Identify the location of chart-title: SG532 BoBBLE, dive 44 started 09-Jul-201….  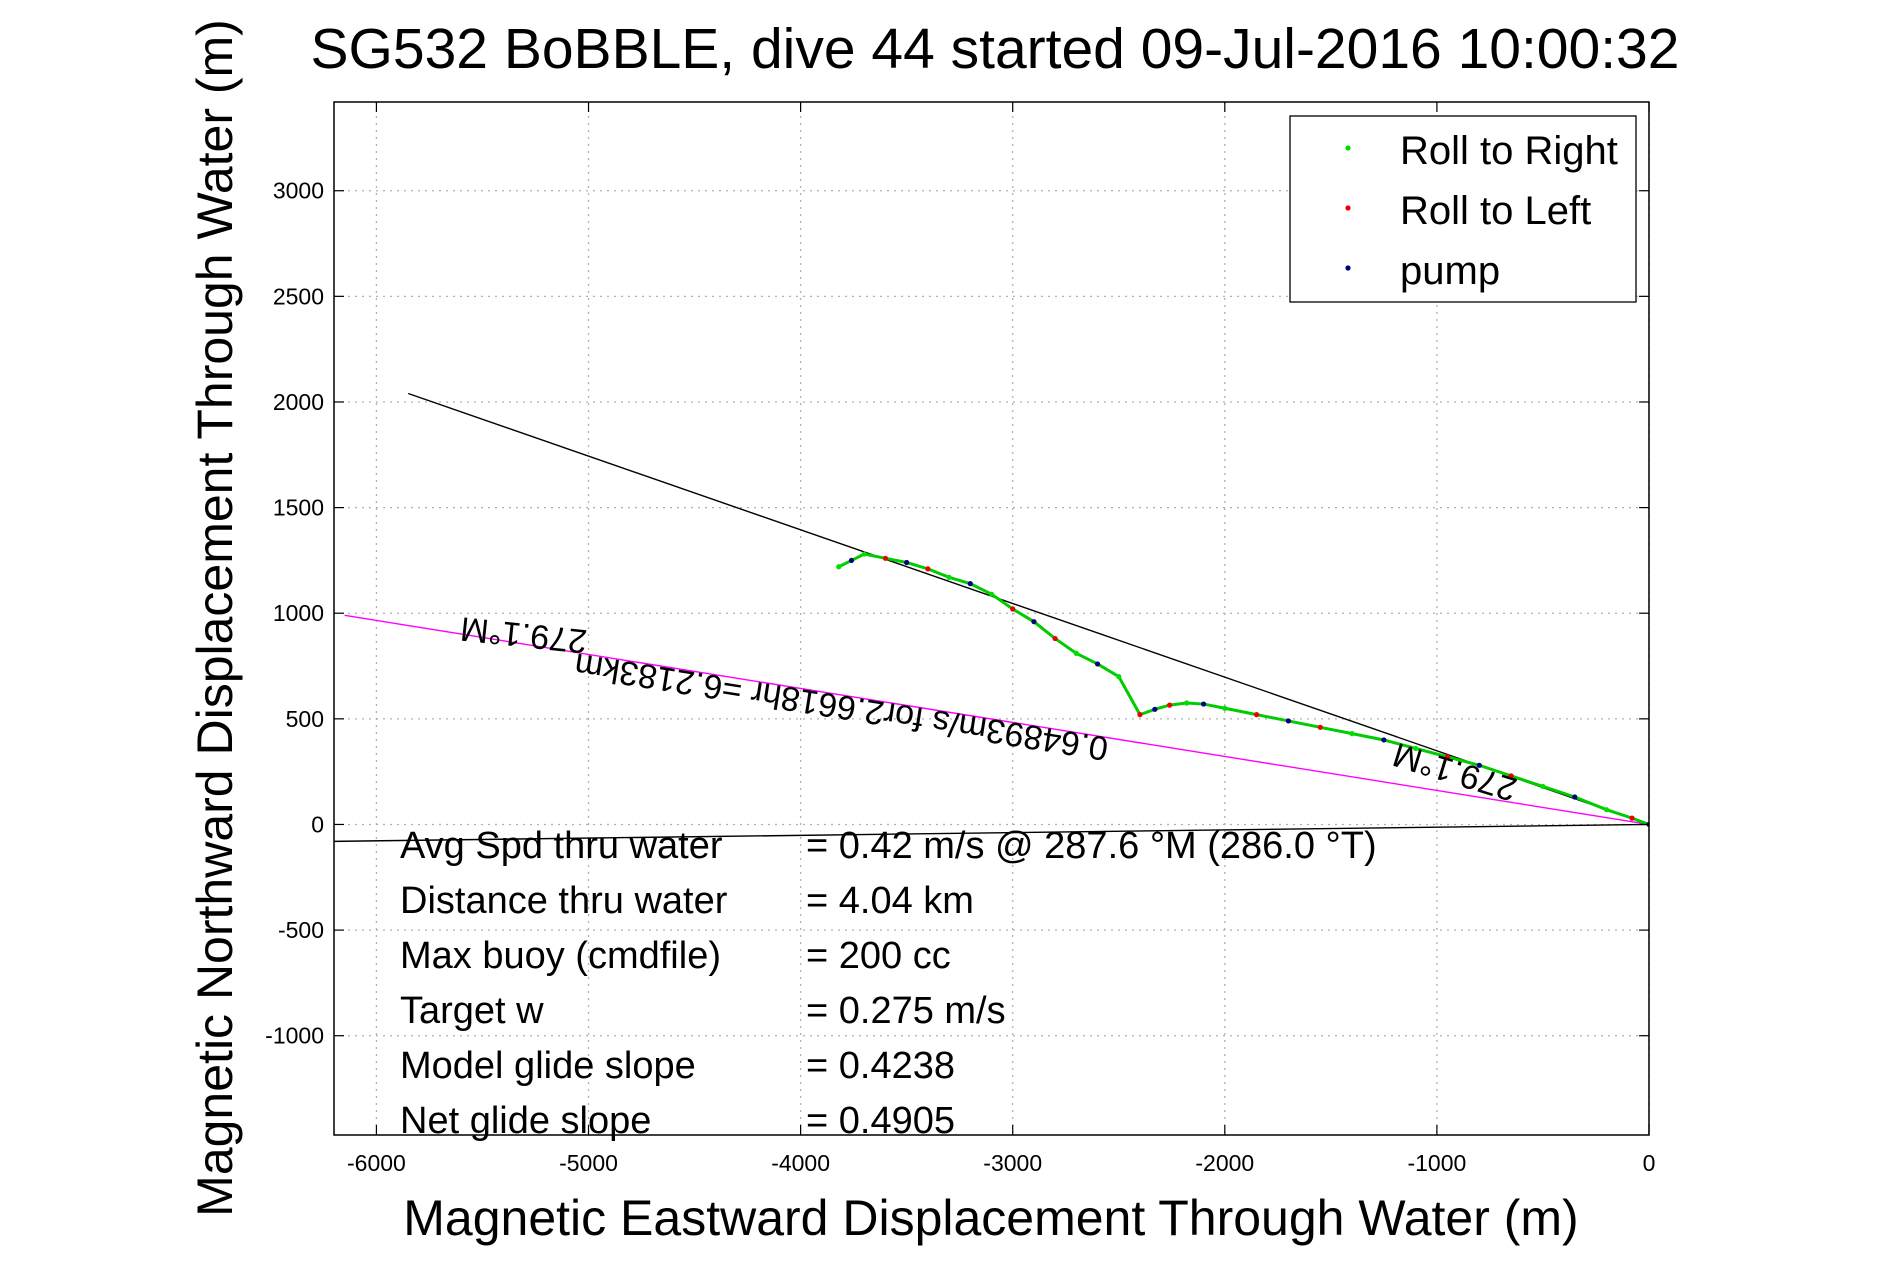
(995, 49).